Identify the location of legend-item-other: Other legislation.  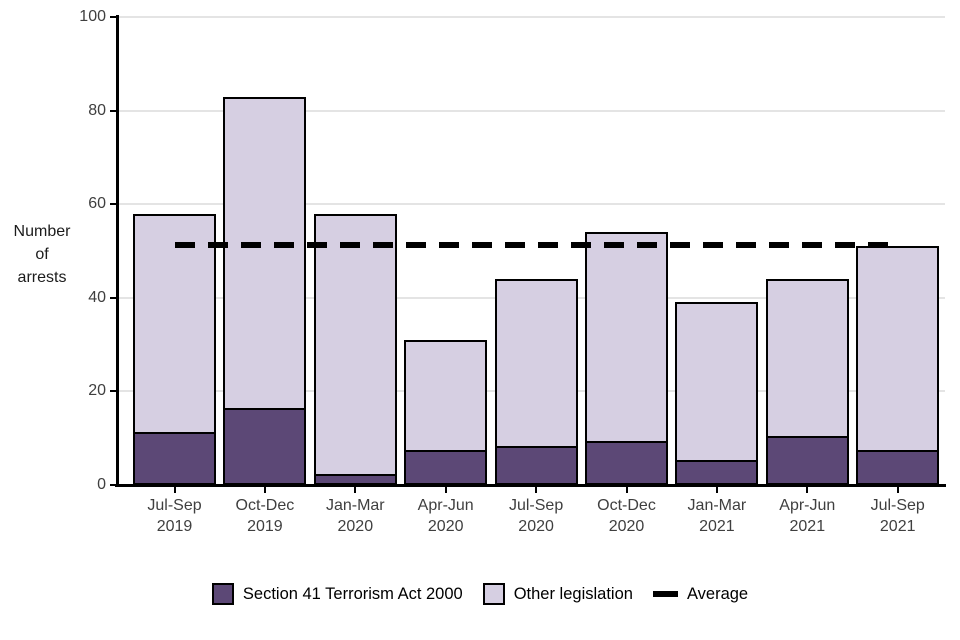
(557, 594).